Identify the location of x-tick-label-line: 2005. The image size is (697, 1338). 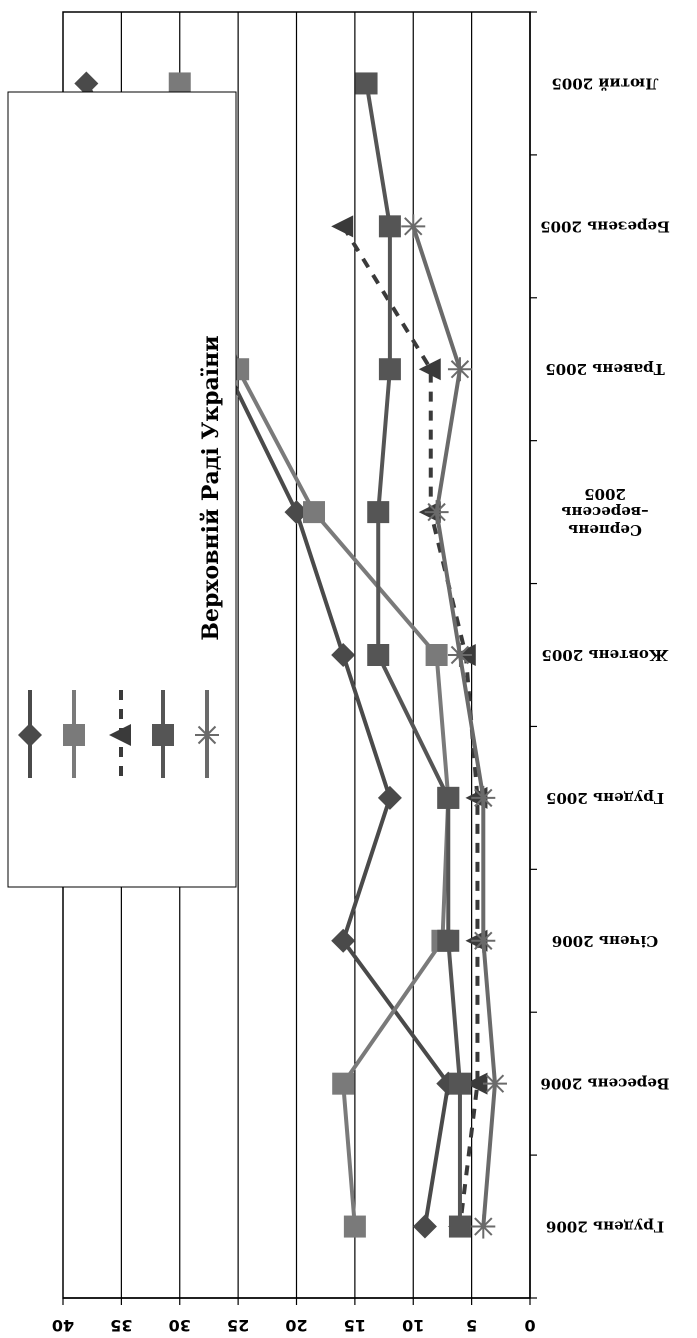
(605, 494).